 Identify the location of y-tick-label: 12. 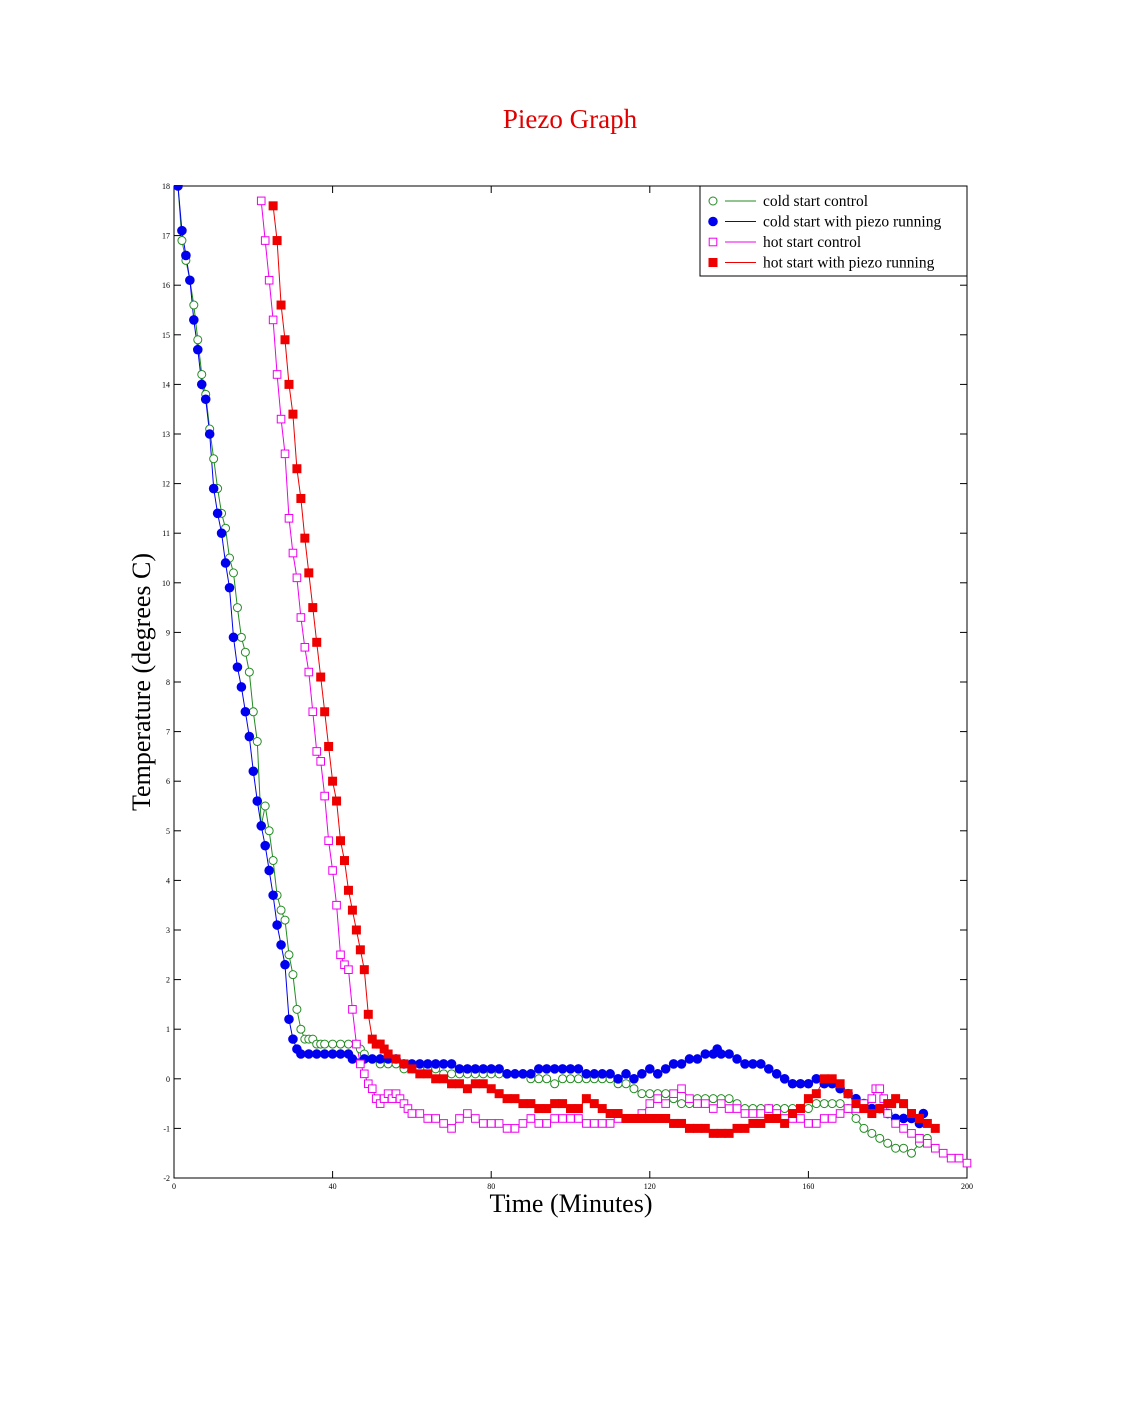
(166, 484).